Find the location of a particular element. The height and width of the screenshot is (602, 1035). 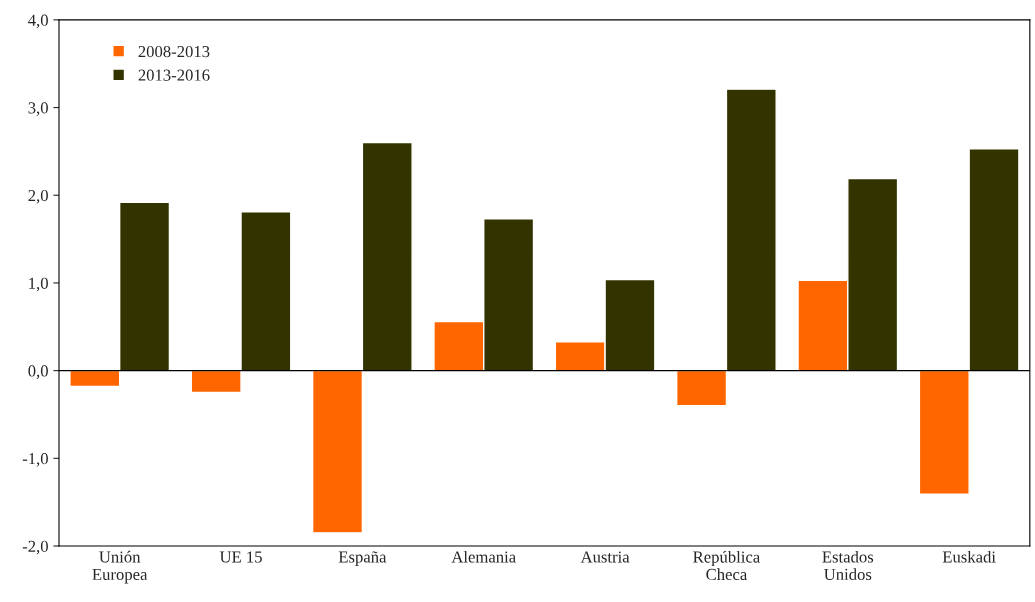

legend-label: 2008-2013 is located at coordinates (174, 51).